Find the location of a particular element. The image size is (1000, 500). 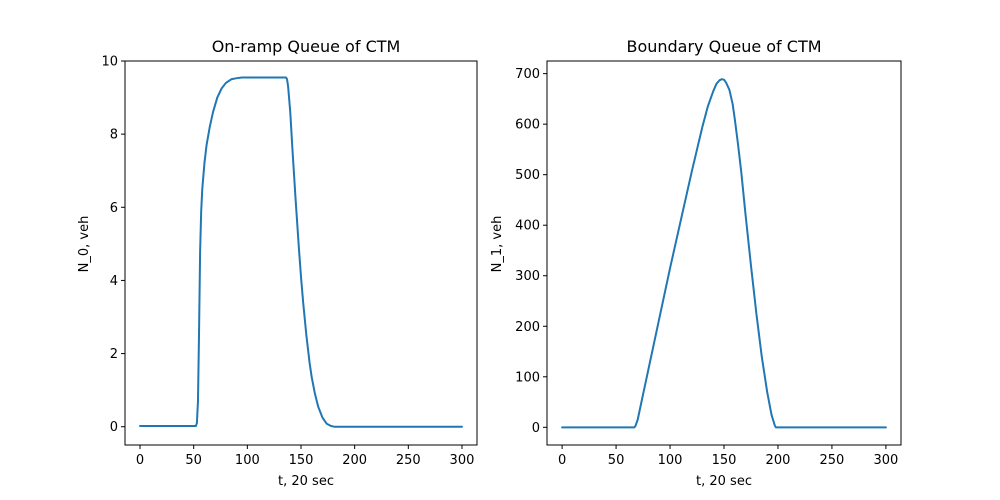

y-tick-label: 2 is located at coordinates (114, 354).